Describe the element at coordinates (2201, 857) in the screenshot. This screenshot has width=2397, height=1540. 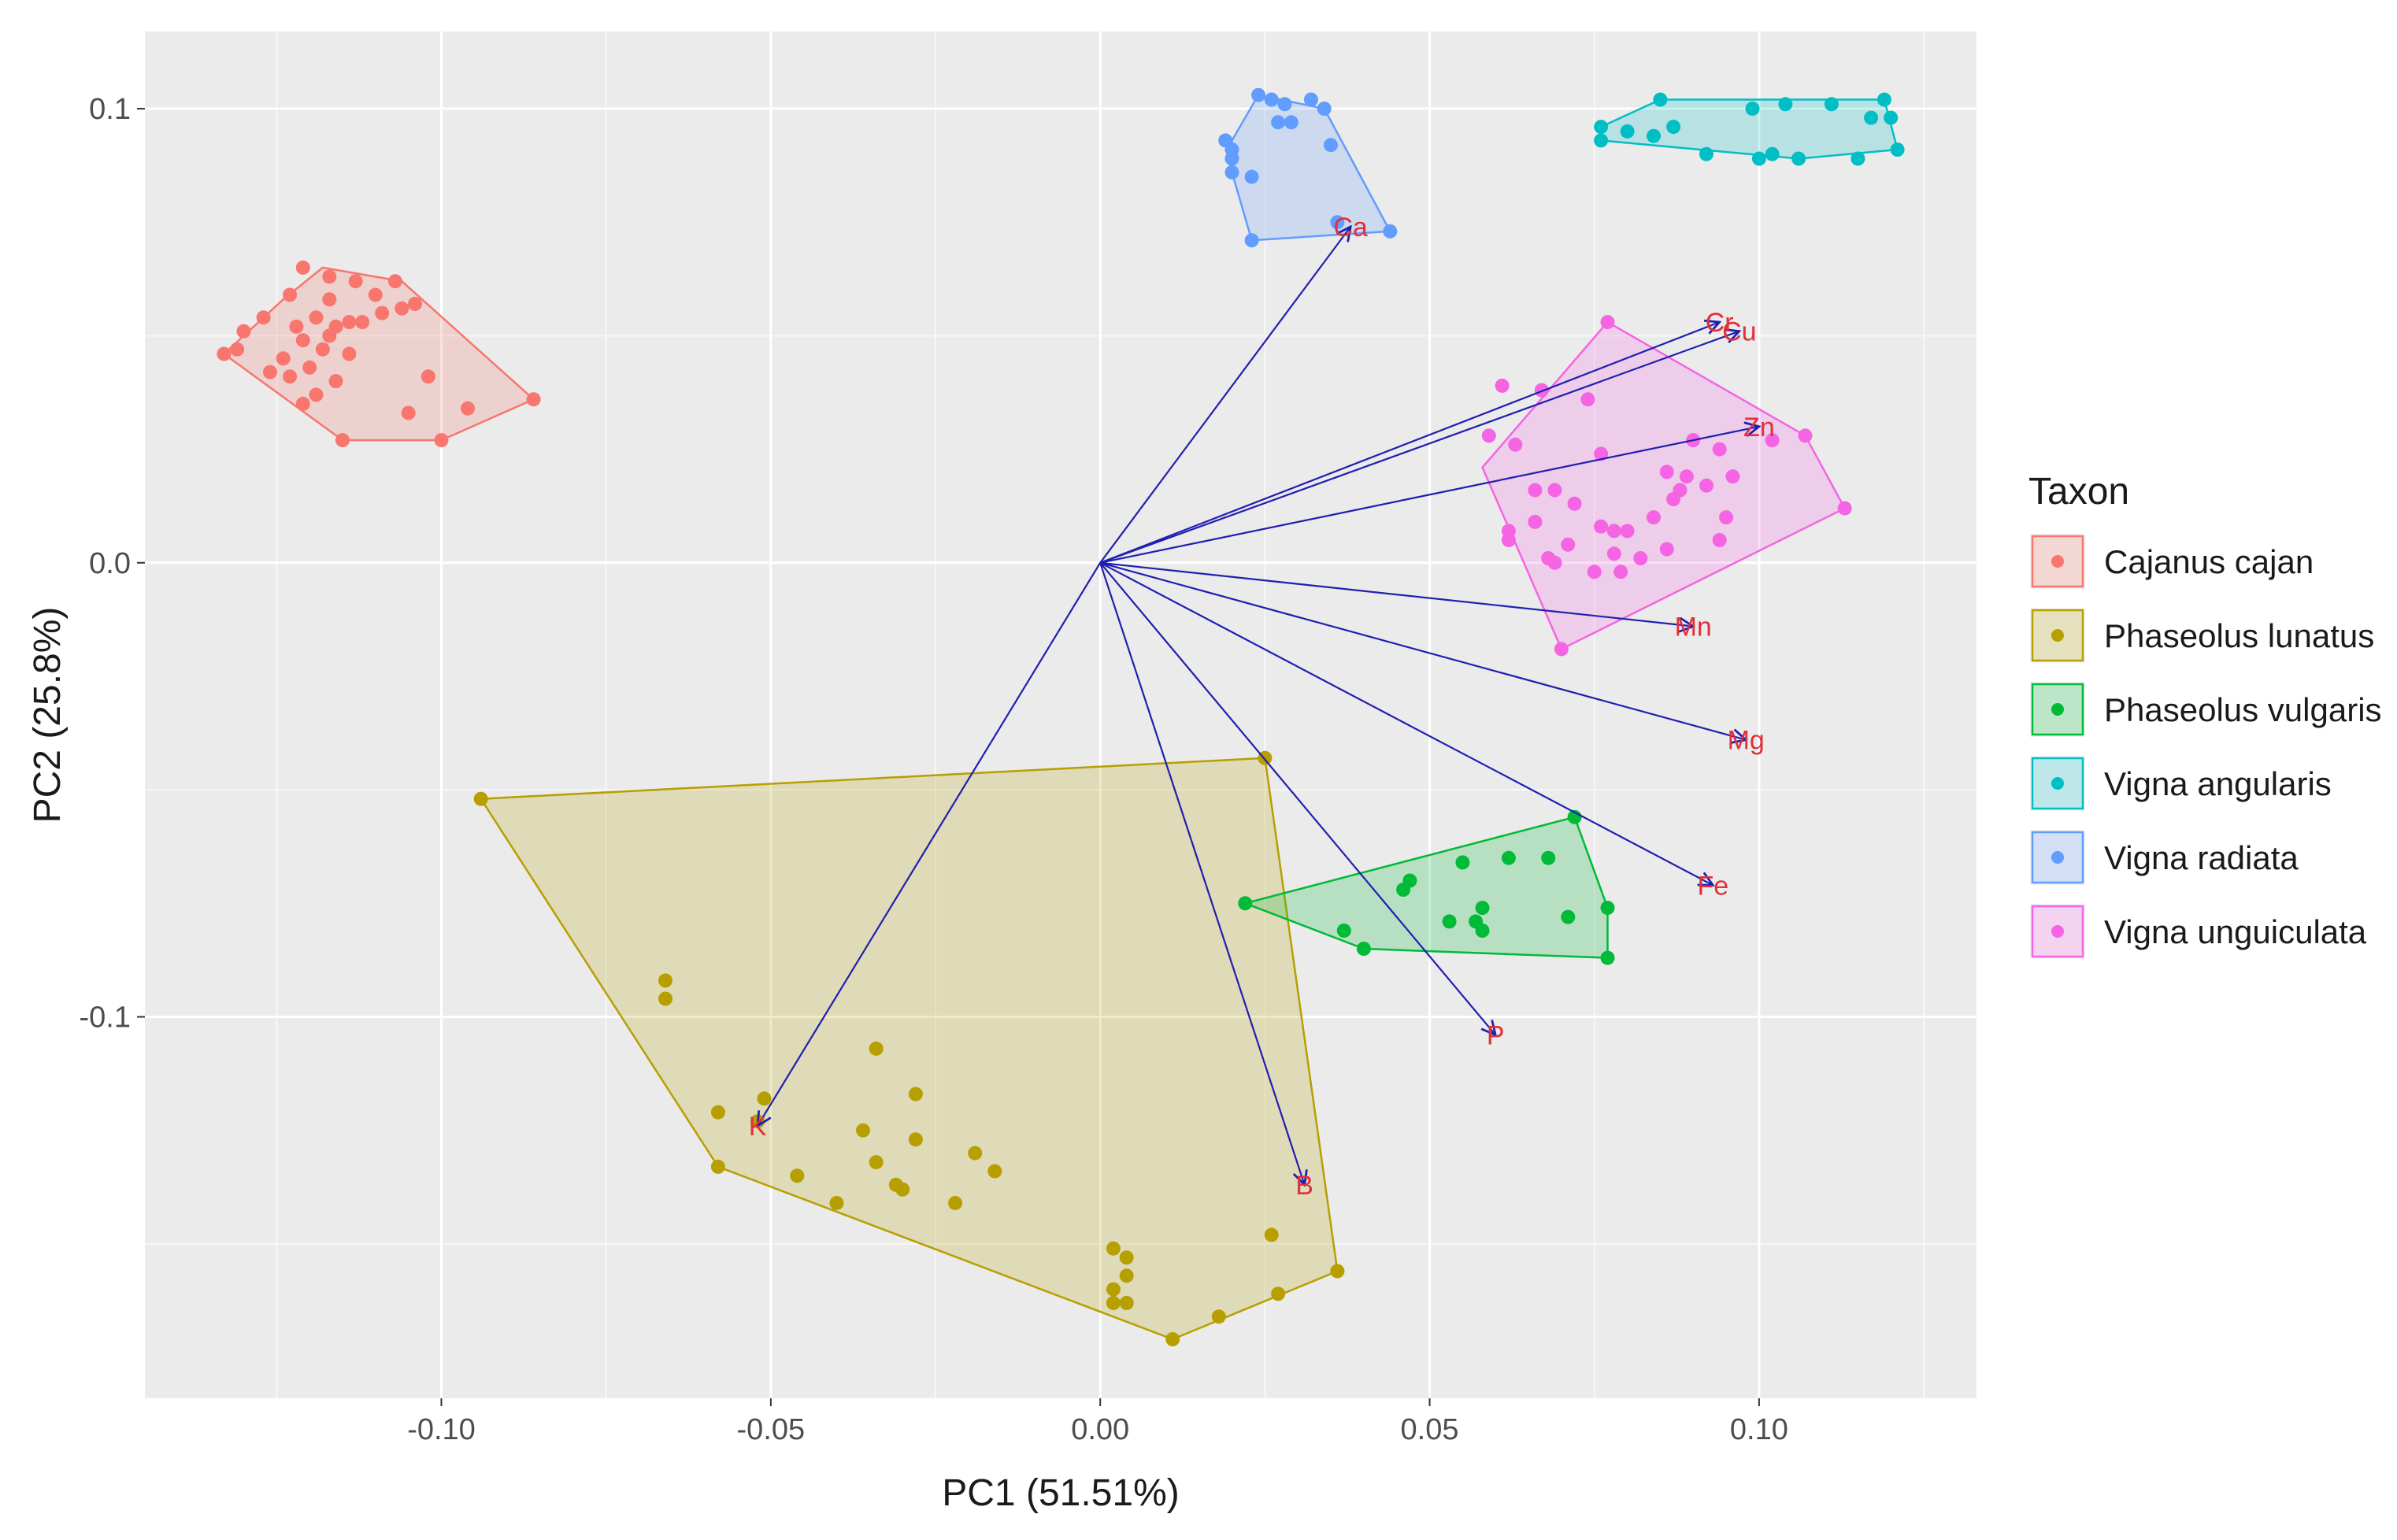
I see `legend-label-vigna-radiata: Vigna radiata` at that location.